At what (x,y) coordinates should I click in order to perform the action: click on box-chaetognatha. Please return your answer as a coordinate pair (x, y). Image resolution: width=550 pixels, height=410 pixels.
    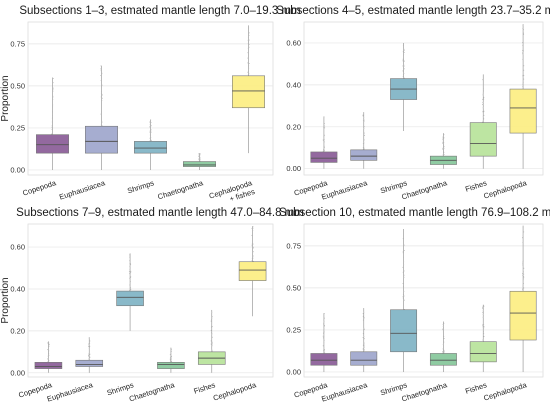
    Looking at the image, I should click on (443, 151).